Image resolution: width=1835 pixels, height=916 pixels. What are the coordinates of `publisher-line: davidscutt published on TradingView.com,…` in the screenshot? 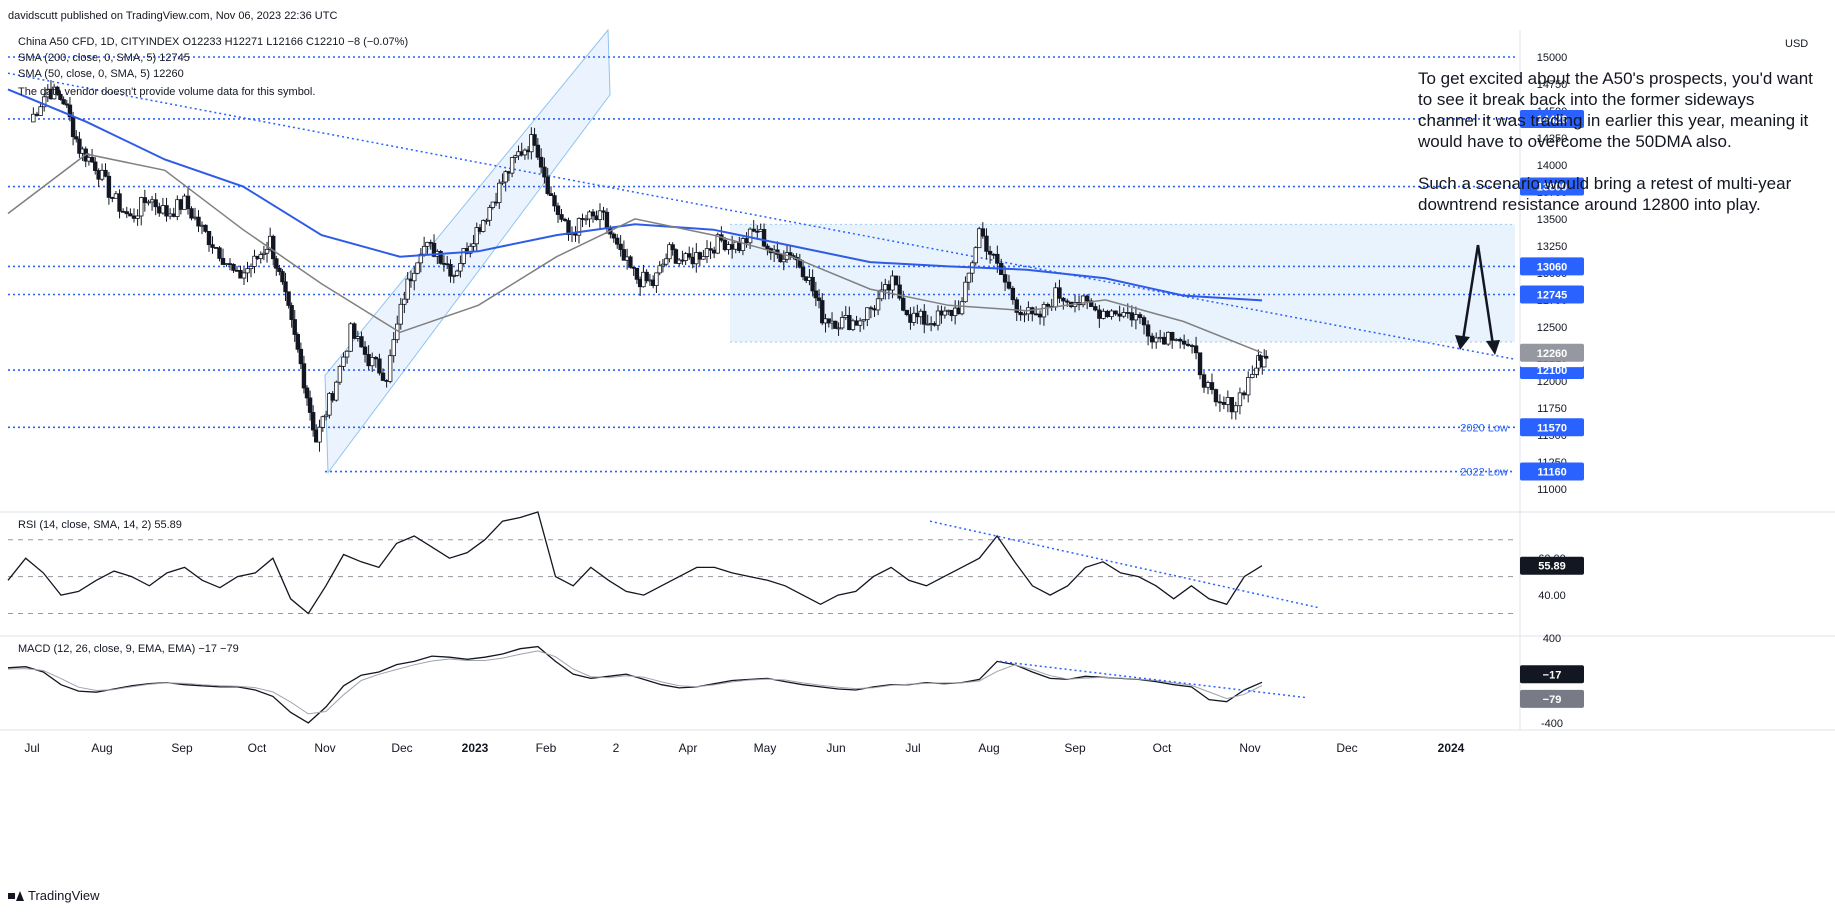 It's located at (173, 16).